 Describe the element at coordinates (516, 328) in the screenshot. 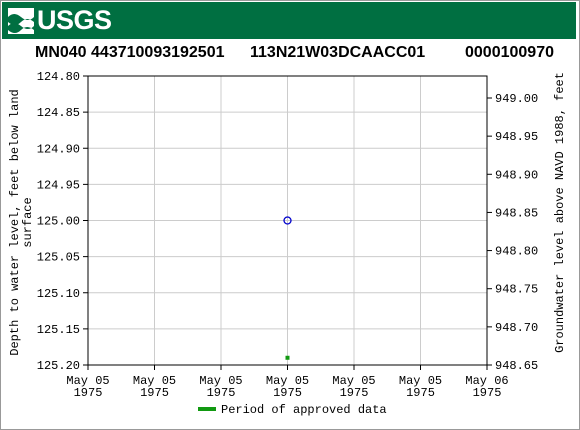

I see `y-tick-label-right: 948.70` at that location.